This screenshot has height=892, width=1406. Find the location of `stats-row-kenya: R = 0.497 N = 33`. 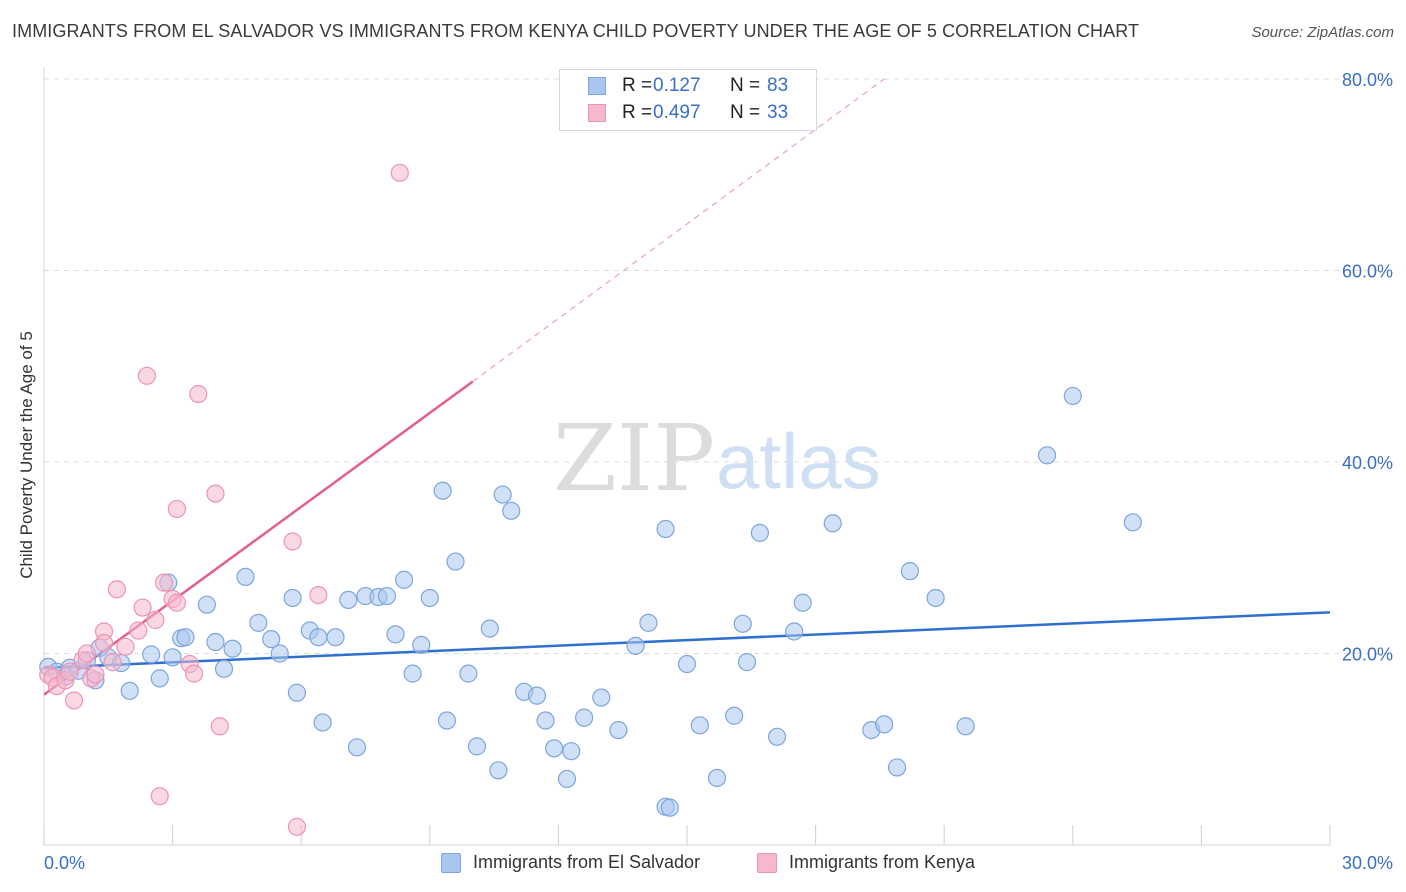

stats-row-kenya: R = 0.497 N = 33 is located at coordinates (688, 113).